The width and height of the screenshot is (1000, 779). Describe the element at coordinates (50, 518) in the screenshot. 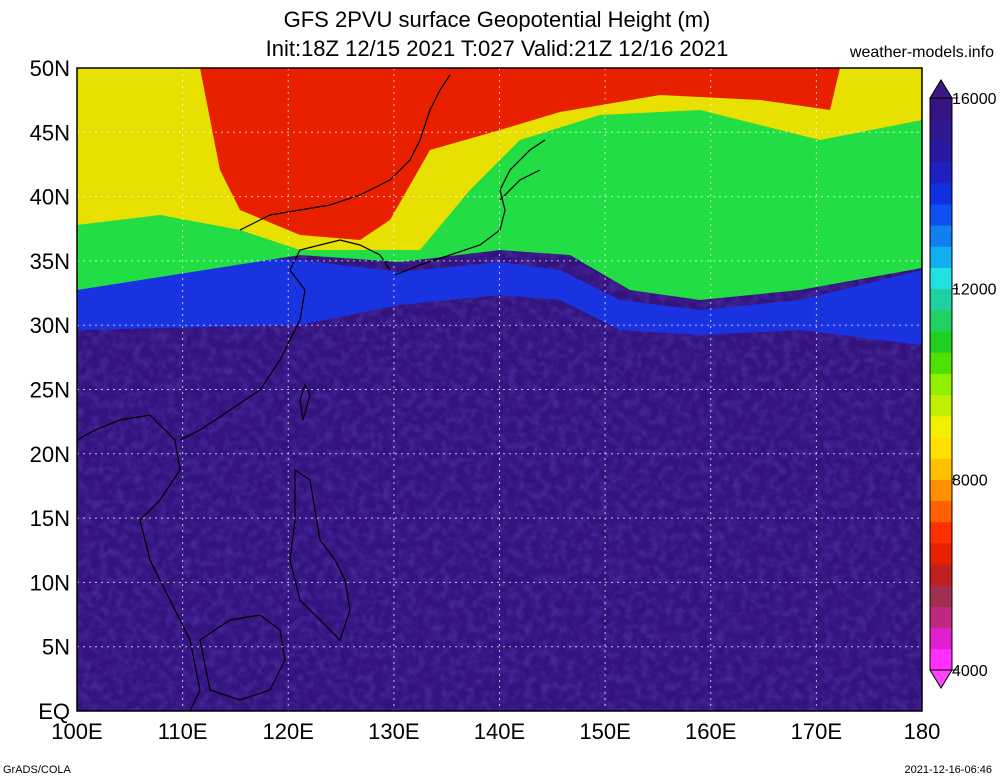

I see `lat-label: 15N` at that location.